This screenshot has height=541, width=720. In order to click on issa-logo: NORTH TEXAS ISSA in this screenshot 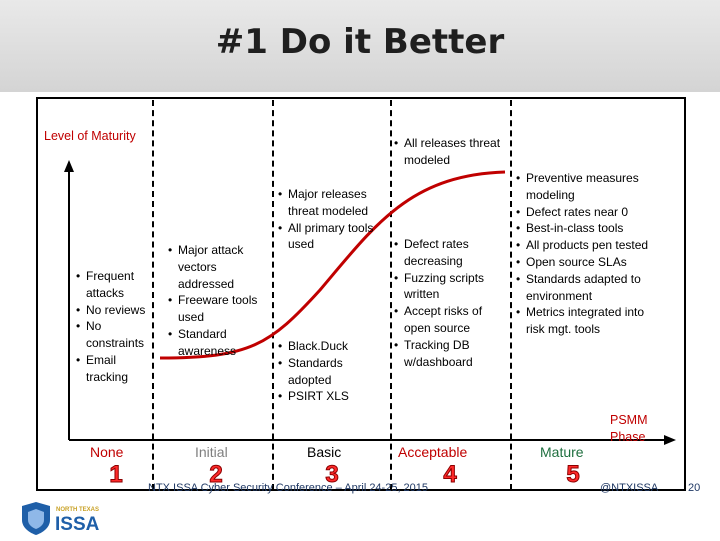, I will do `click(64, 518)`.